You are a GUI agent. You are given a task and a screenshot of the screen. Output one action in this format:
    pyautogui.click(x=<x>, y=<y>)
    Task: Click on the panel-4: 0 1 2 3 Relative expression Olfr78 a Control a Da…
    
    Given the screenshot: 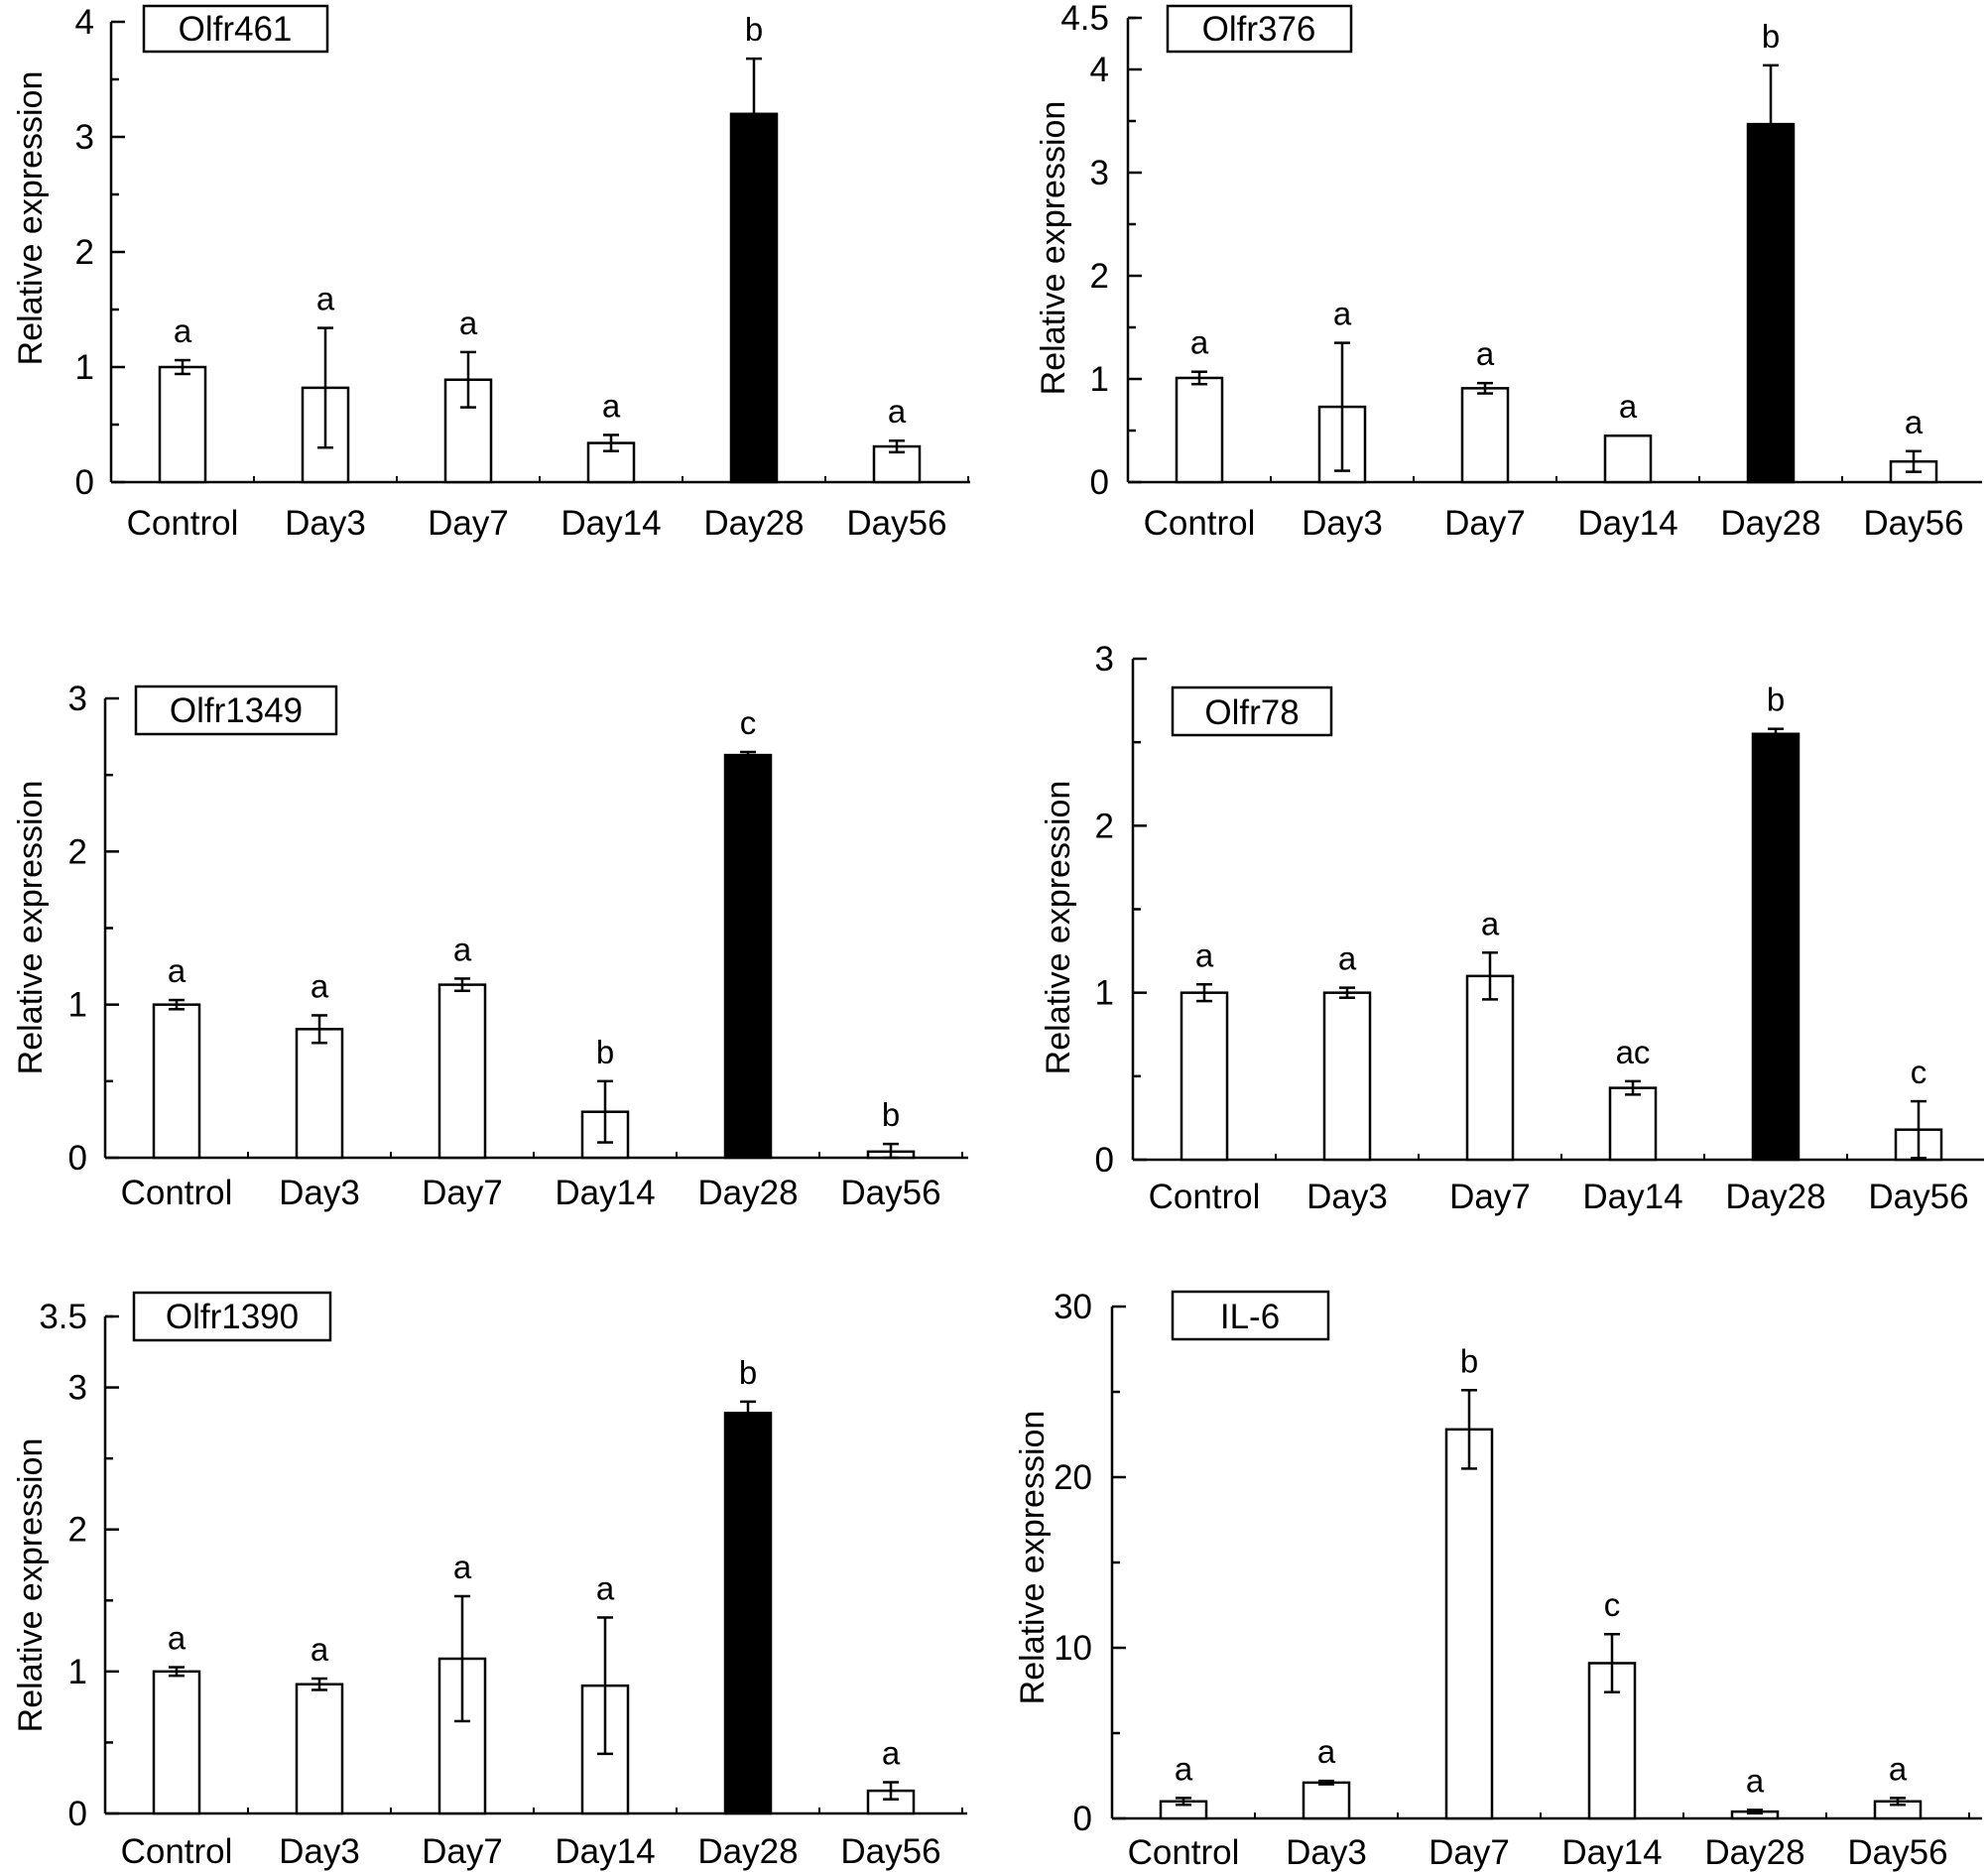 What is the action you would take?
    pyautogui.click(x=1512, y=928)
    